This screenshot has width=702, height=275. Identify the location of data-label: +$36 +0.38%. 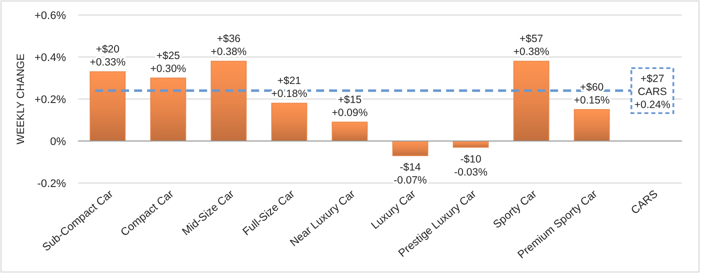
(228, 45).